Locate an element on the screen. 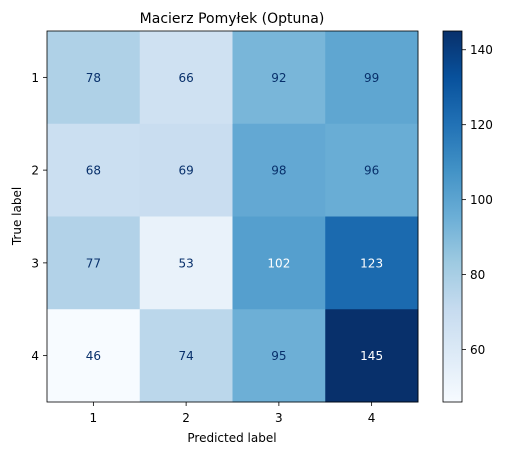 The width and height of the screenshot is (507, 459). y-axis-ticks: 1 2 3 4 is located at coordinates (39, 217).